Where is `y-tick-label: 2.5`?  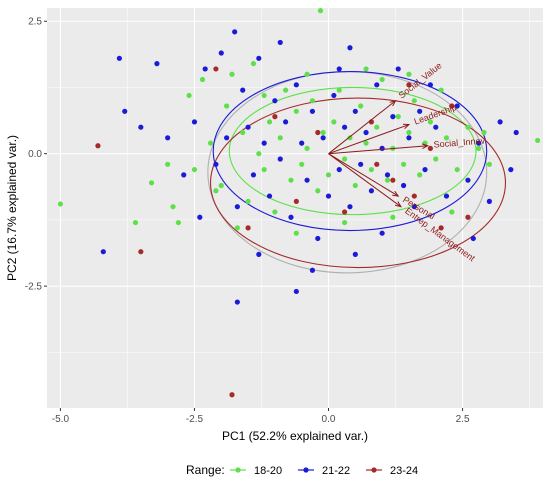
y-tick-label: 2.5 is located at coordinates (35, 22).